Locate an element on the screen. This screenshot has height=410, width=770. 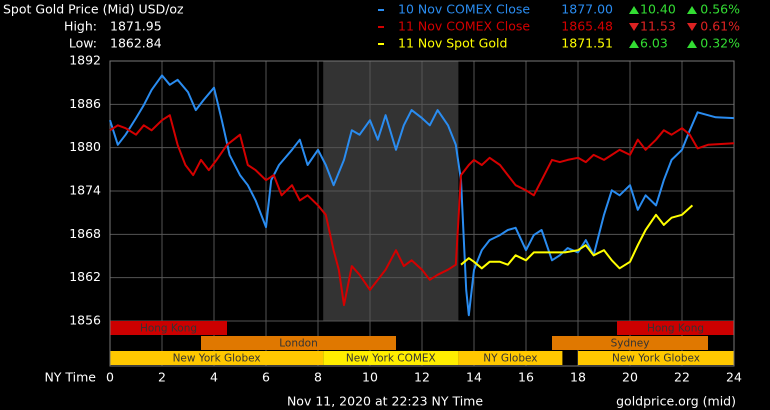
legend-close: 1871.51 is located at coordinates (587, 43).